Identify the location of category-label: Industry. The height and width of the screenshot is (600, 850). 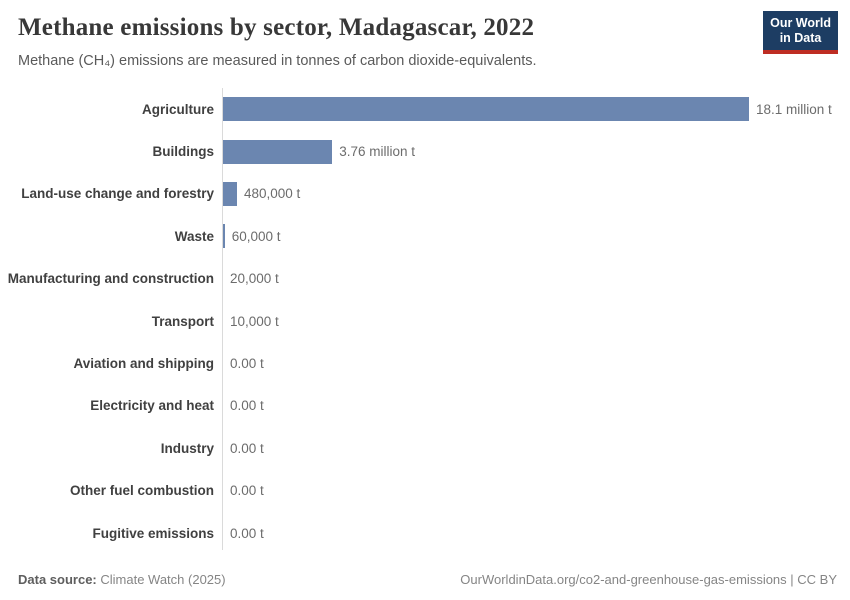
(187, 448).